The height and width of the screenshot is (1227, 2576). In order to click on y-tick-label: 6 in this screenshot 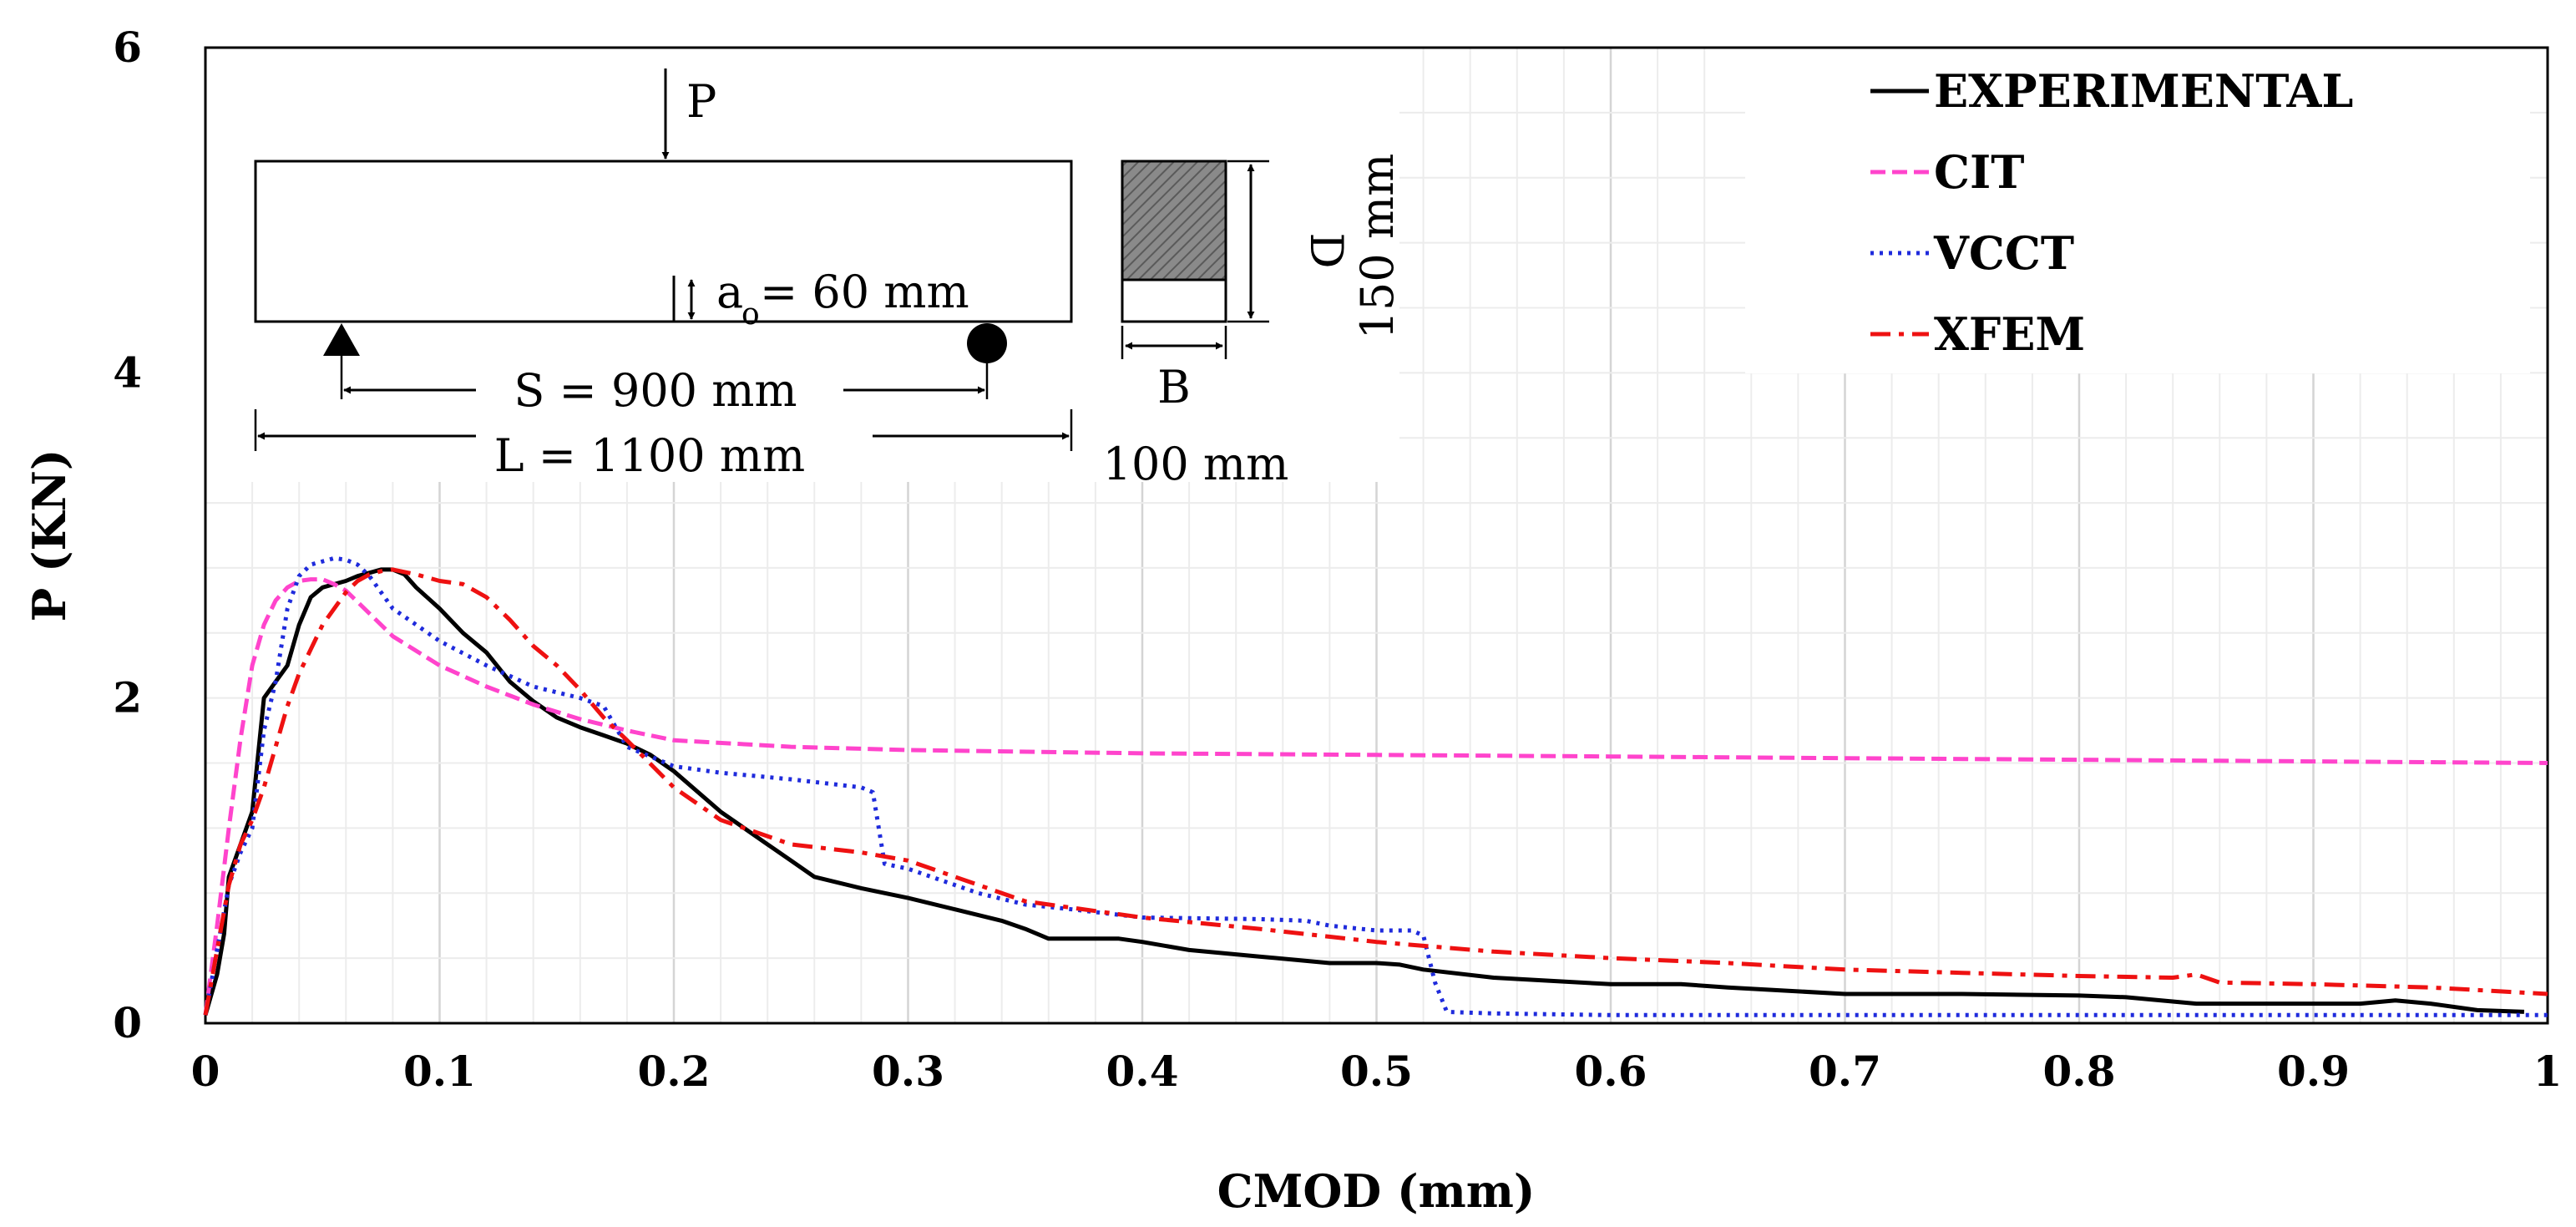, I will do `click(127, 47)`.